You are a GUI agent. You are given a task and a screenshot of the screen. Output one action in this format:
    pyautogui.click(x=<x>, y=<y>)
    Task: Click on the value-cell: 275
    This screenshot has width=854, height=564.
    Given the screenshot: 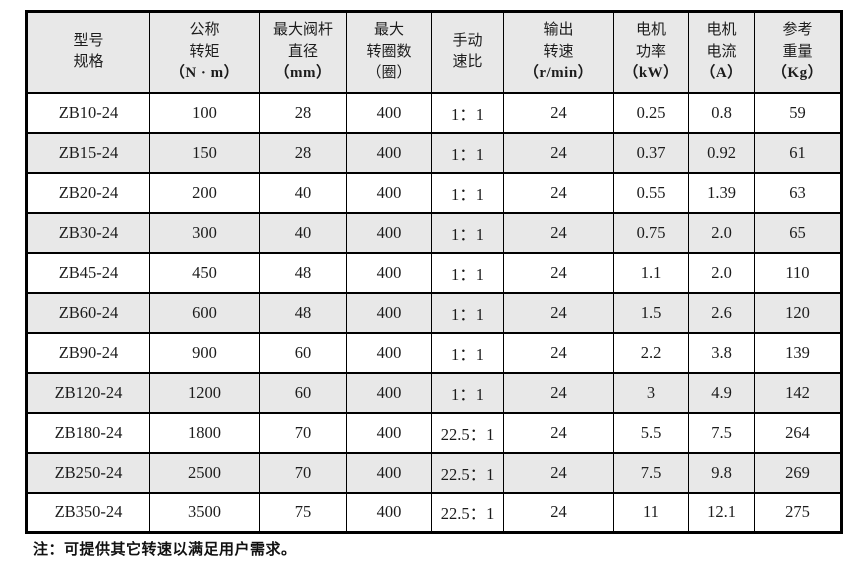 What is the action you would take?
    pyautogui.click(x=798, y=512)
    